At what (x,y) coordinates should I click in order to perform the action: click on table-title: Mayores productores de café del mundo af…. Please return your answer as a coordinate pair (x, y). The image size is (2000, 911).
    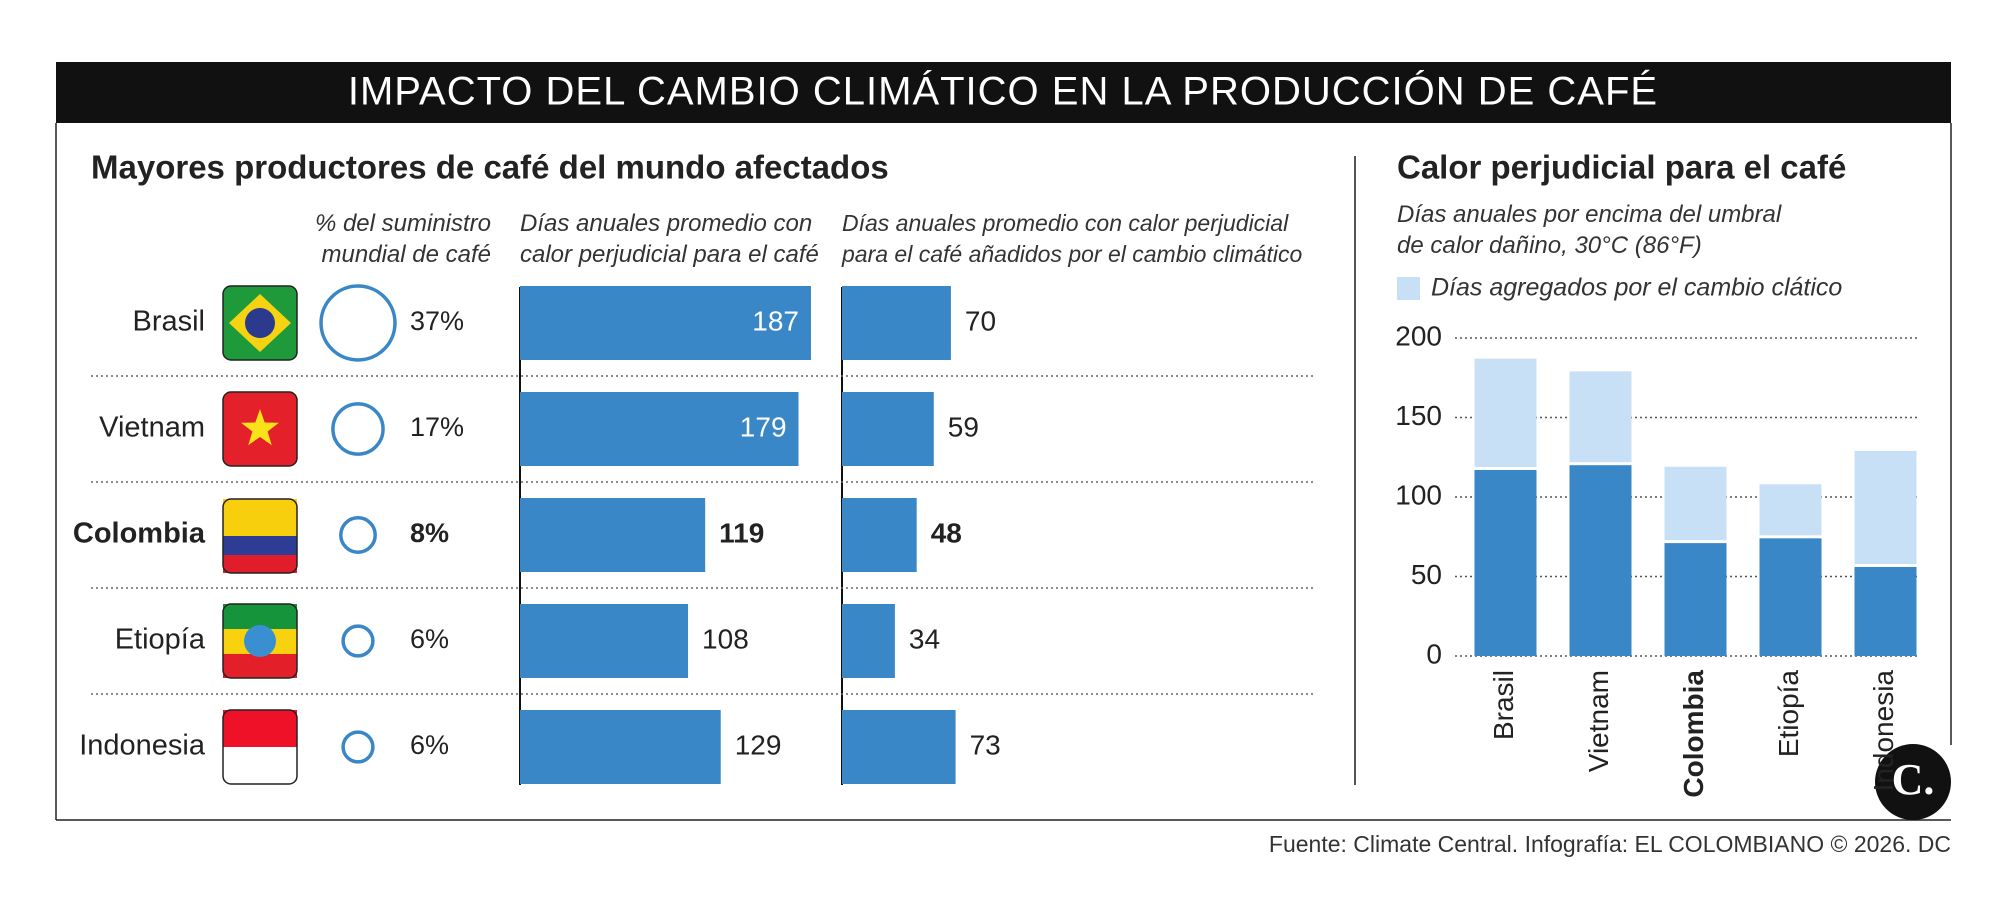
    Looking at the image, I should click on (490, 167).